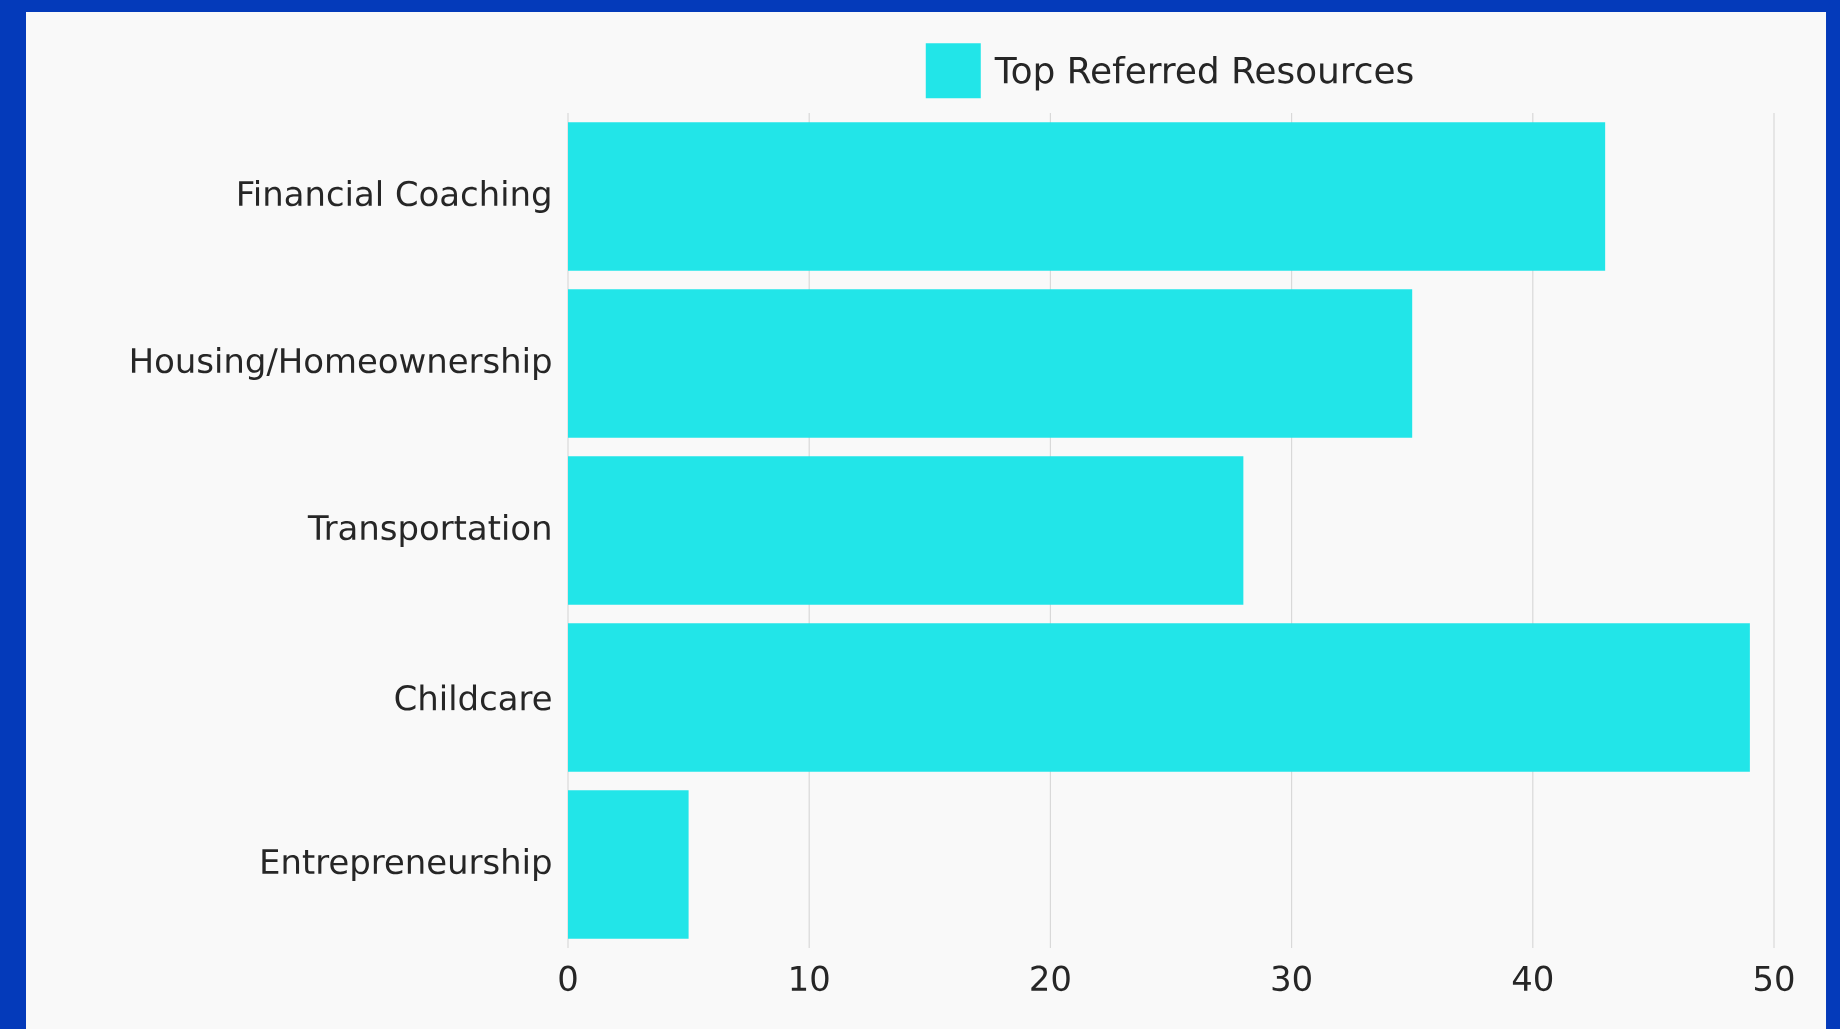 The width and height of the screenshot is (1840, 1029). What do you see at coordinates (810, 978) in the screenshot?
I see `x-tick-label: 10` at bounding box center [810, 978].